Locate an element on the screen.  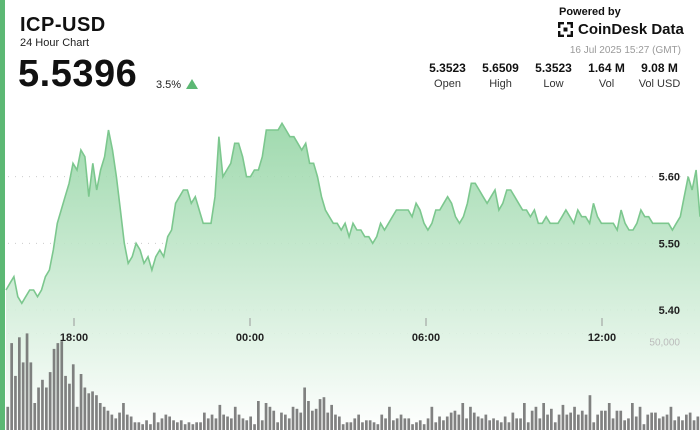
chart-subtitle: 24 Hour Chart is located at coordinates (55, 43).